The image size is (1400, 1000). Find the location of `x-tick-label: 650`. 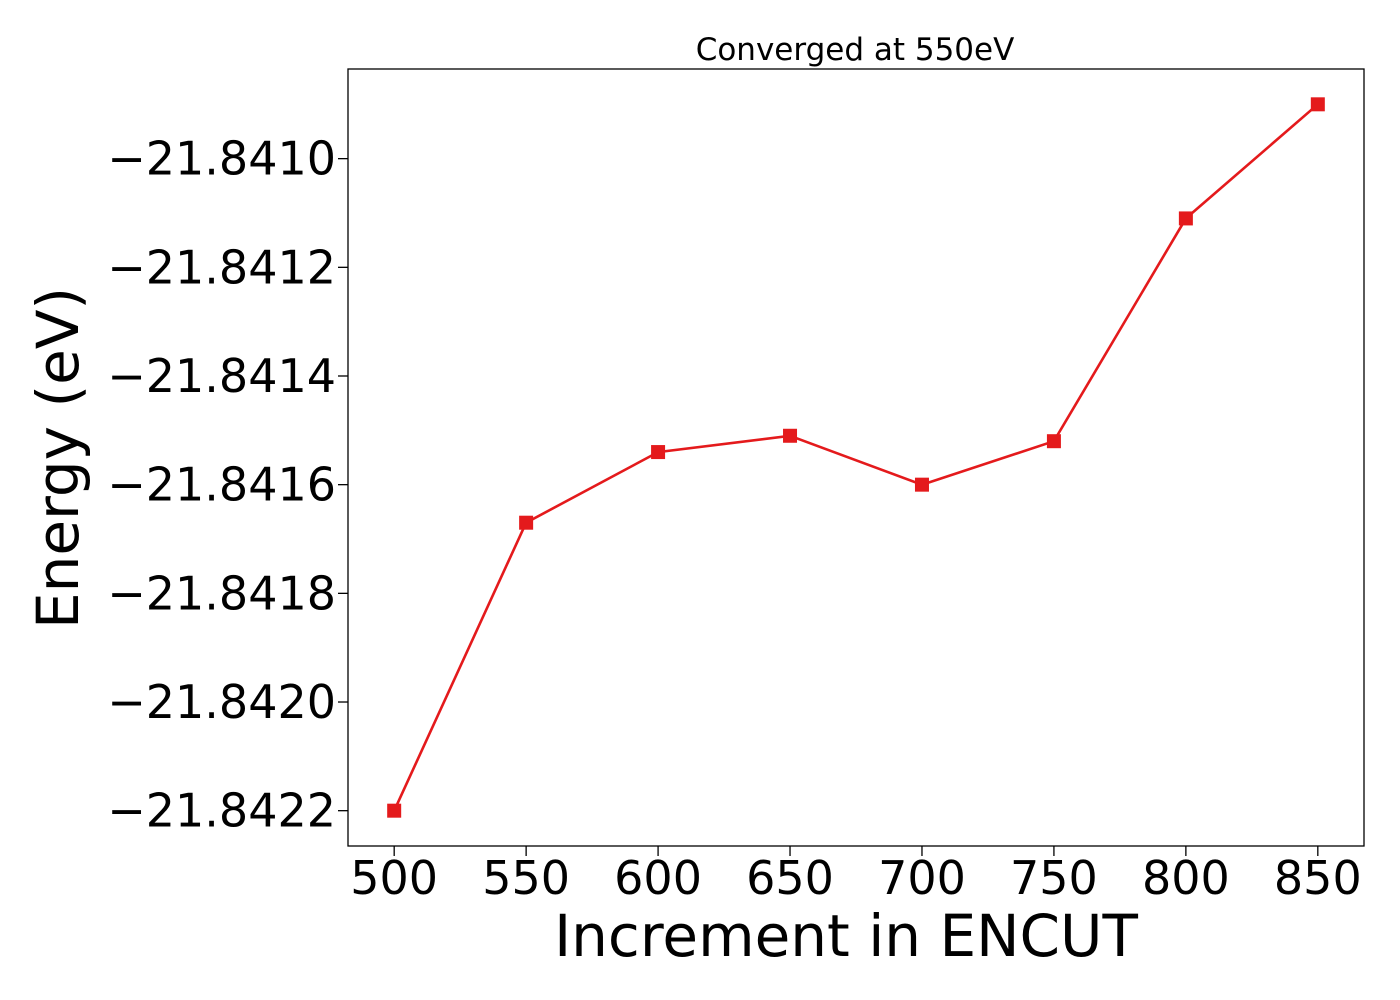

x-tick-label: 650 is located at coordinates (790, 878).